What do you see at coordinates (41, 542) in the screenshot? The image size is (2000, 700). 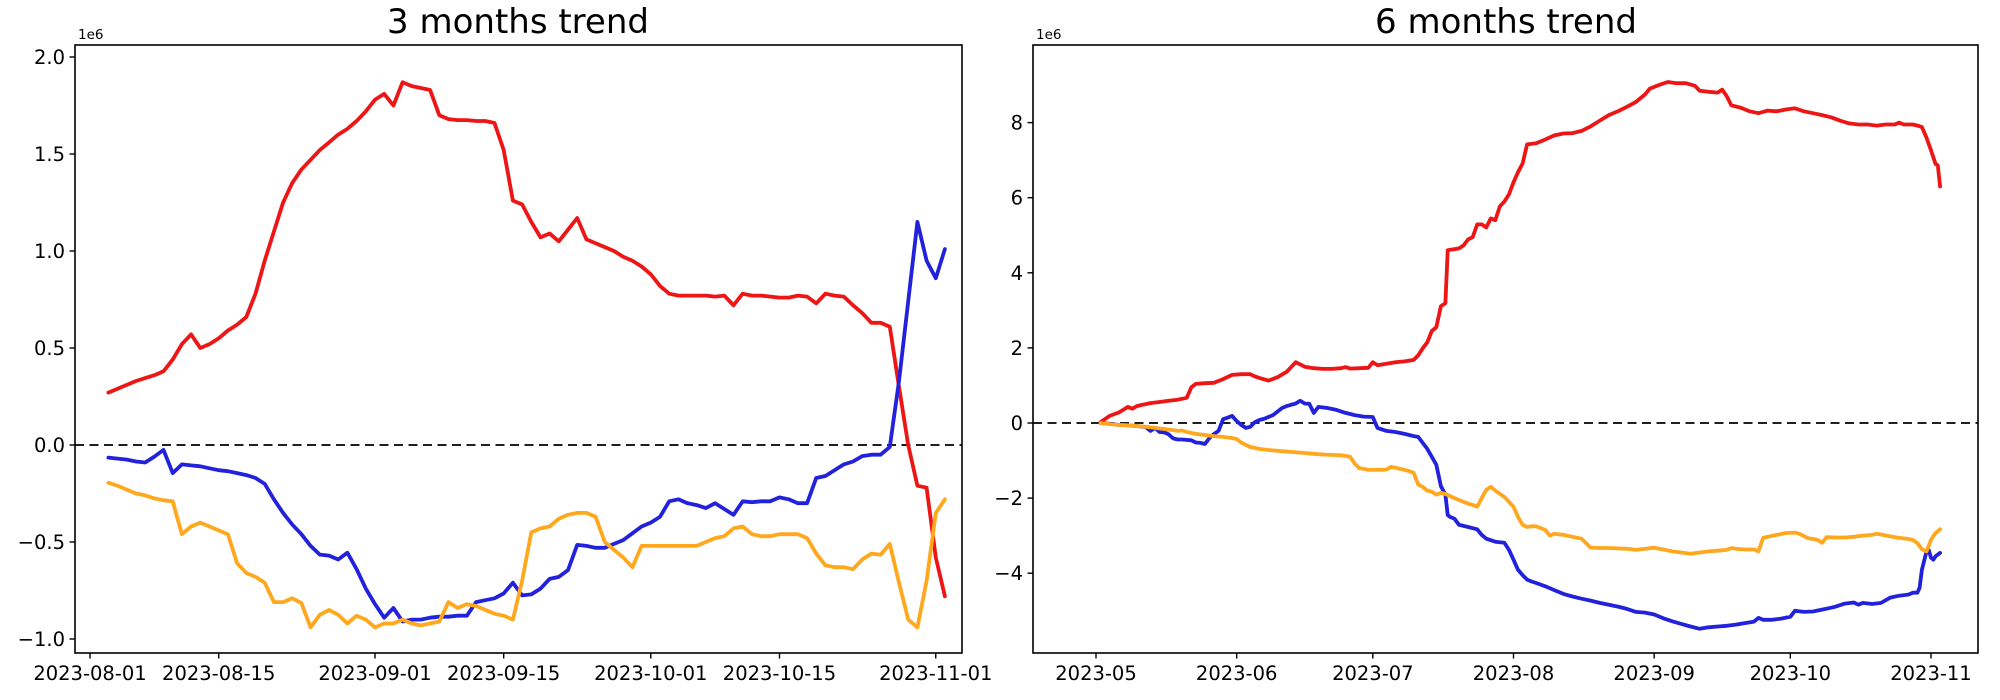 I see `y-axis-tick-label: −0.5` at bounding box center [41, 542].